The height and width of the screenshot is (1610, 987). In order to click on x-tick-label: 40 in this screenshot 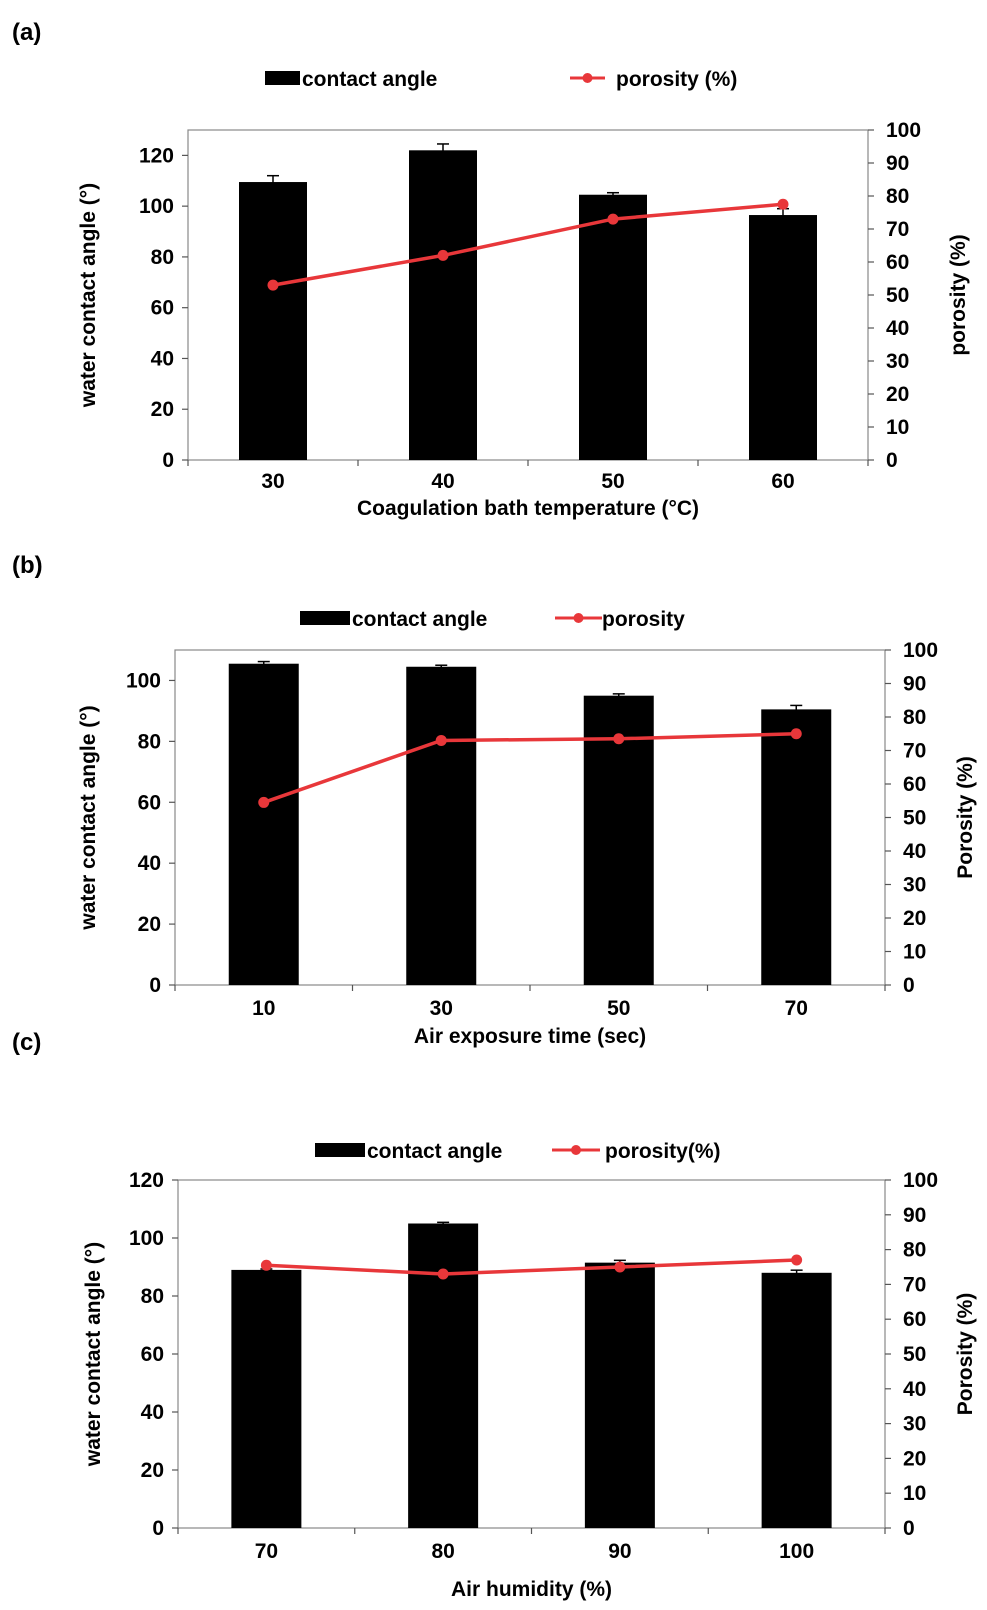, I will do `click(442, 481)`.